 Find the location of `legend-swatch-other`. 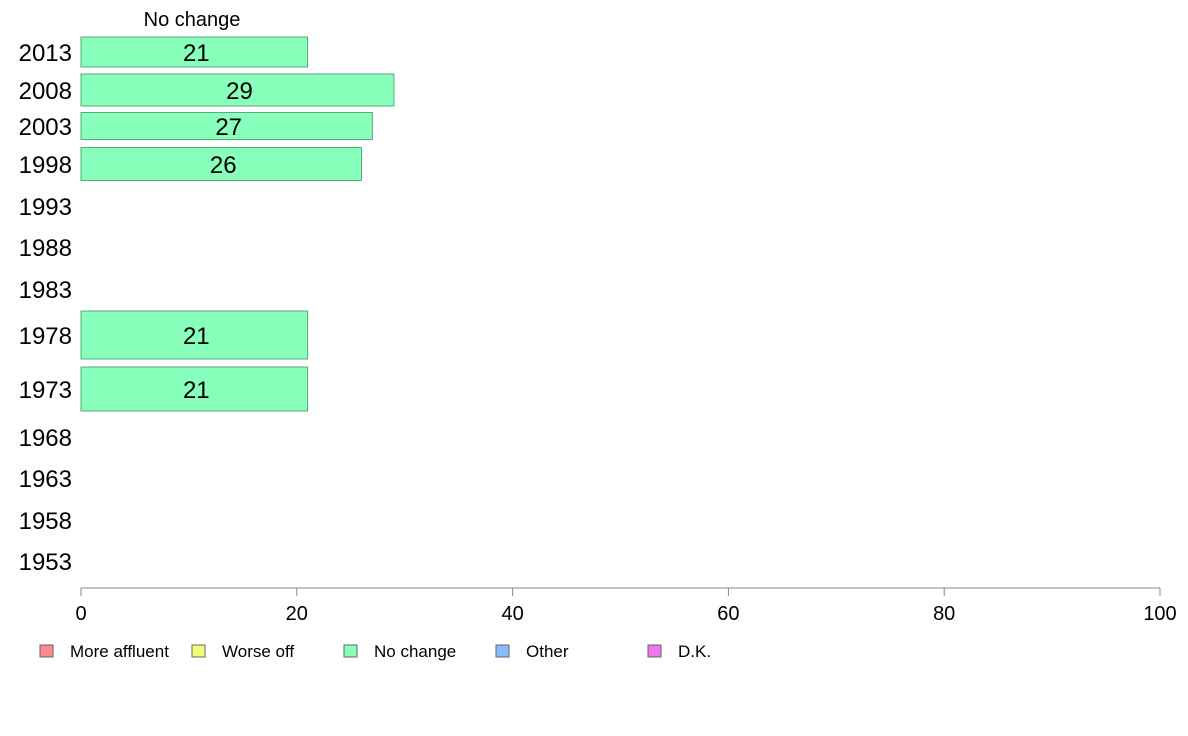

legend-swatch-other is located at coordinates (502, 651).